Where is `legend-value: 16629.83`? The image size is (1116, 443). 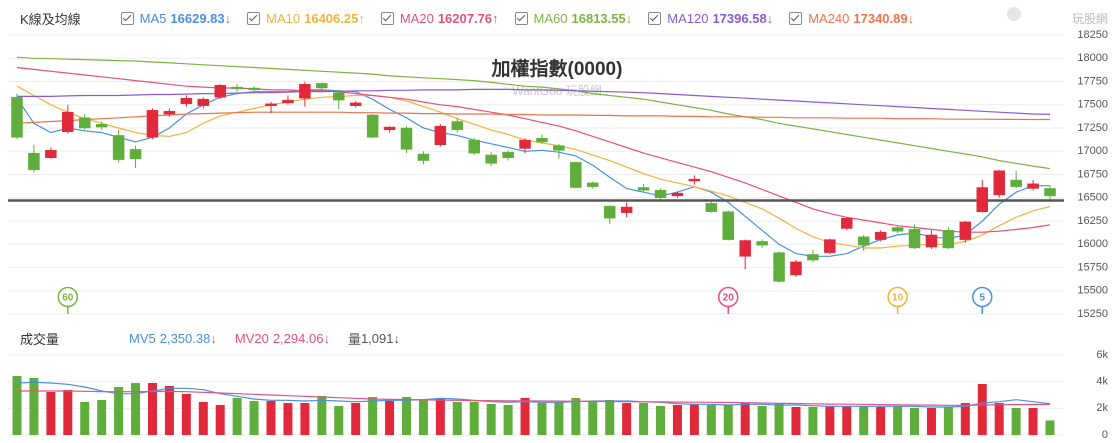 legend-value: 16629.83 is located at coordinates (197, 18).